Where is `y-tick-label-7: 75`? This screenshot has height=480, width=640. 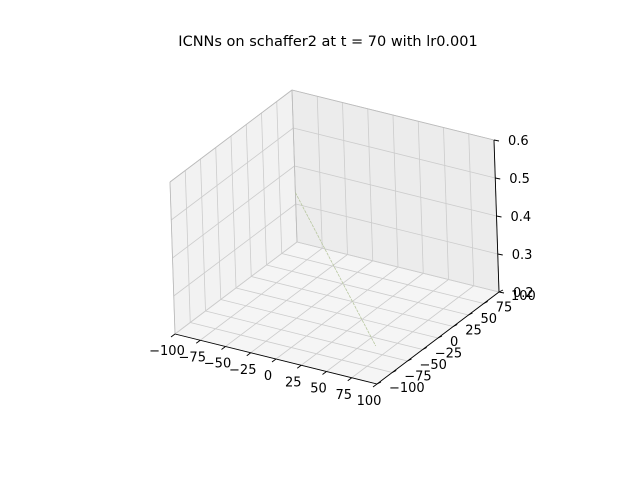 y-tick-label-7: 75 is located at coordinates (504, 308).